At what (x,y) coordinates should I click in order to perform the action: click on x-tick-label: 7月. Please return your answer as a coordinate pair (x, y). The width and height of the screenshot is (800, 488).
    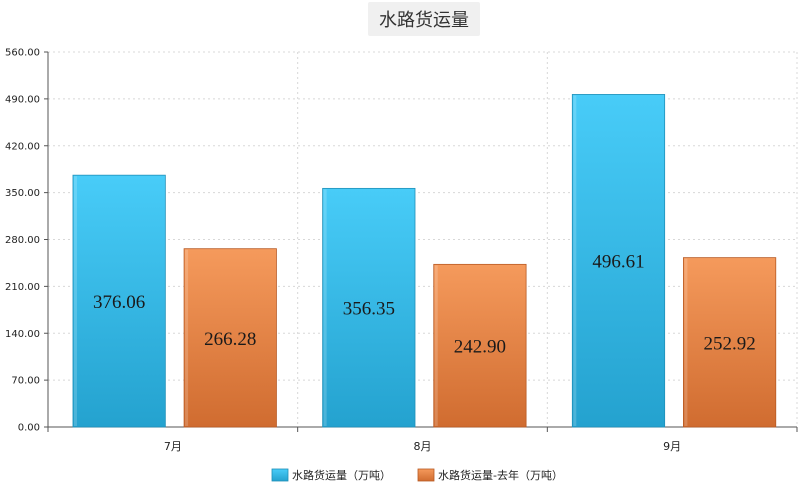
    Looking at the image, I should click on (173, 446).